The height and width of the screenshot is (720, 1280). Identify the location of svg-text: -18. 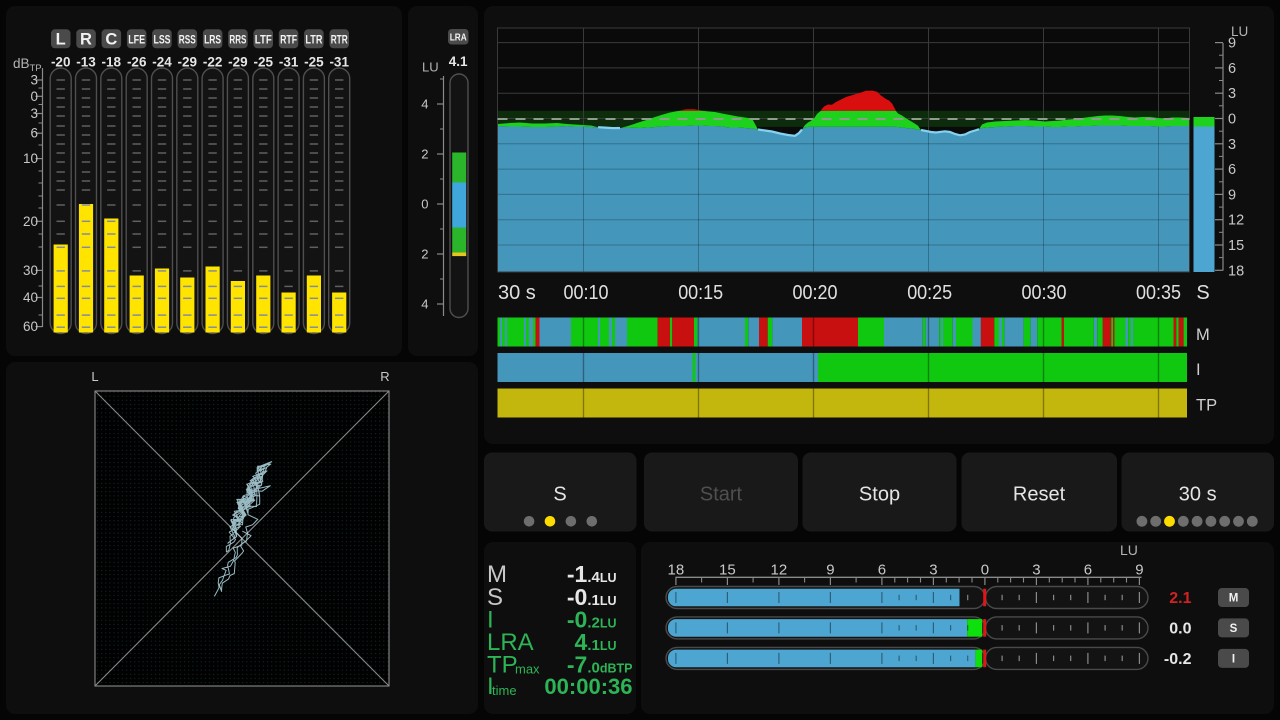
(112, 62).